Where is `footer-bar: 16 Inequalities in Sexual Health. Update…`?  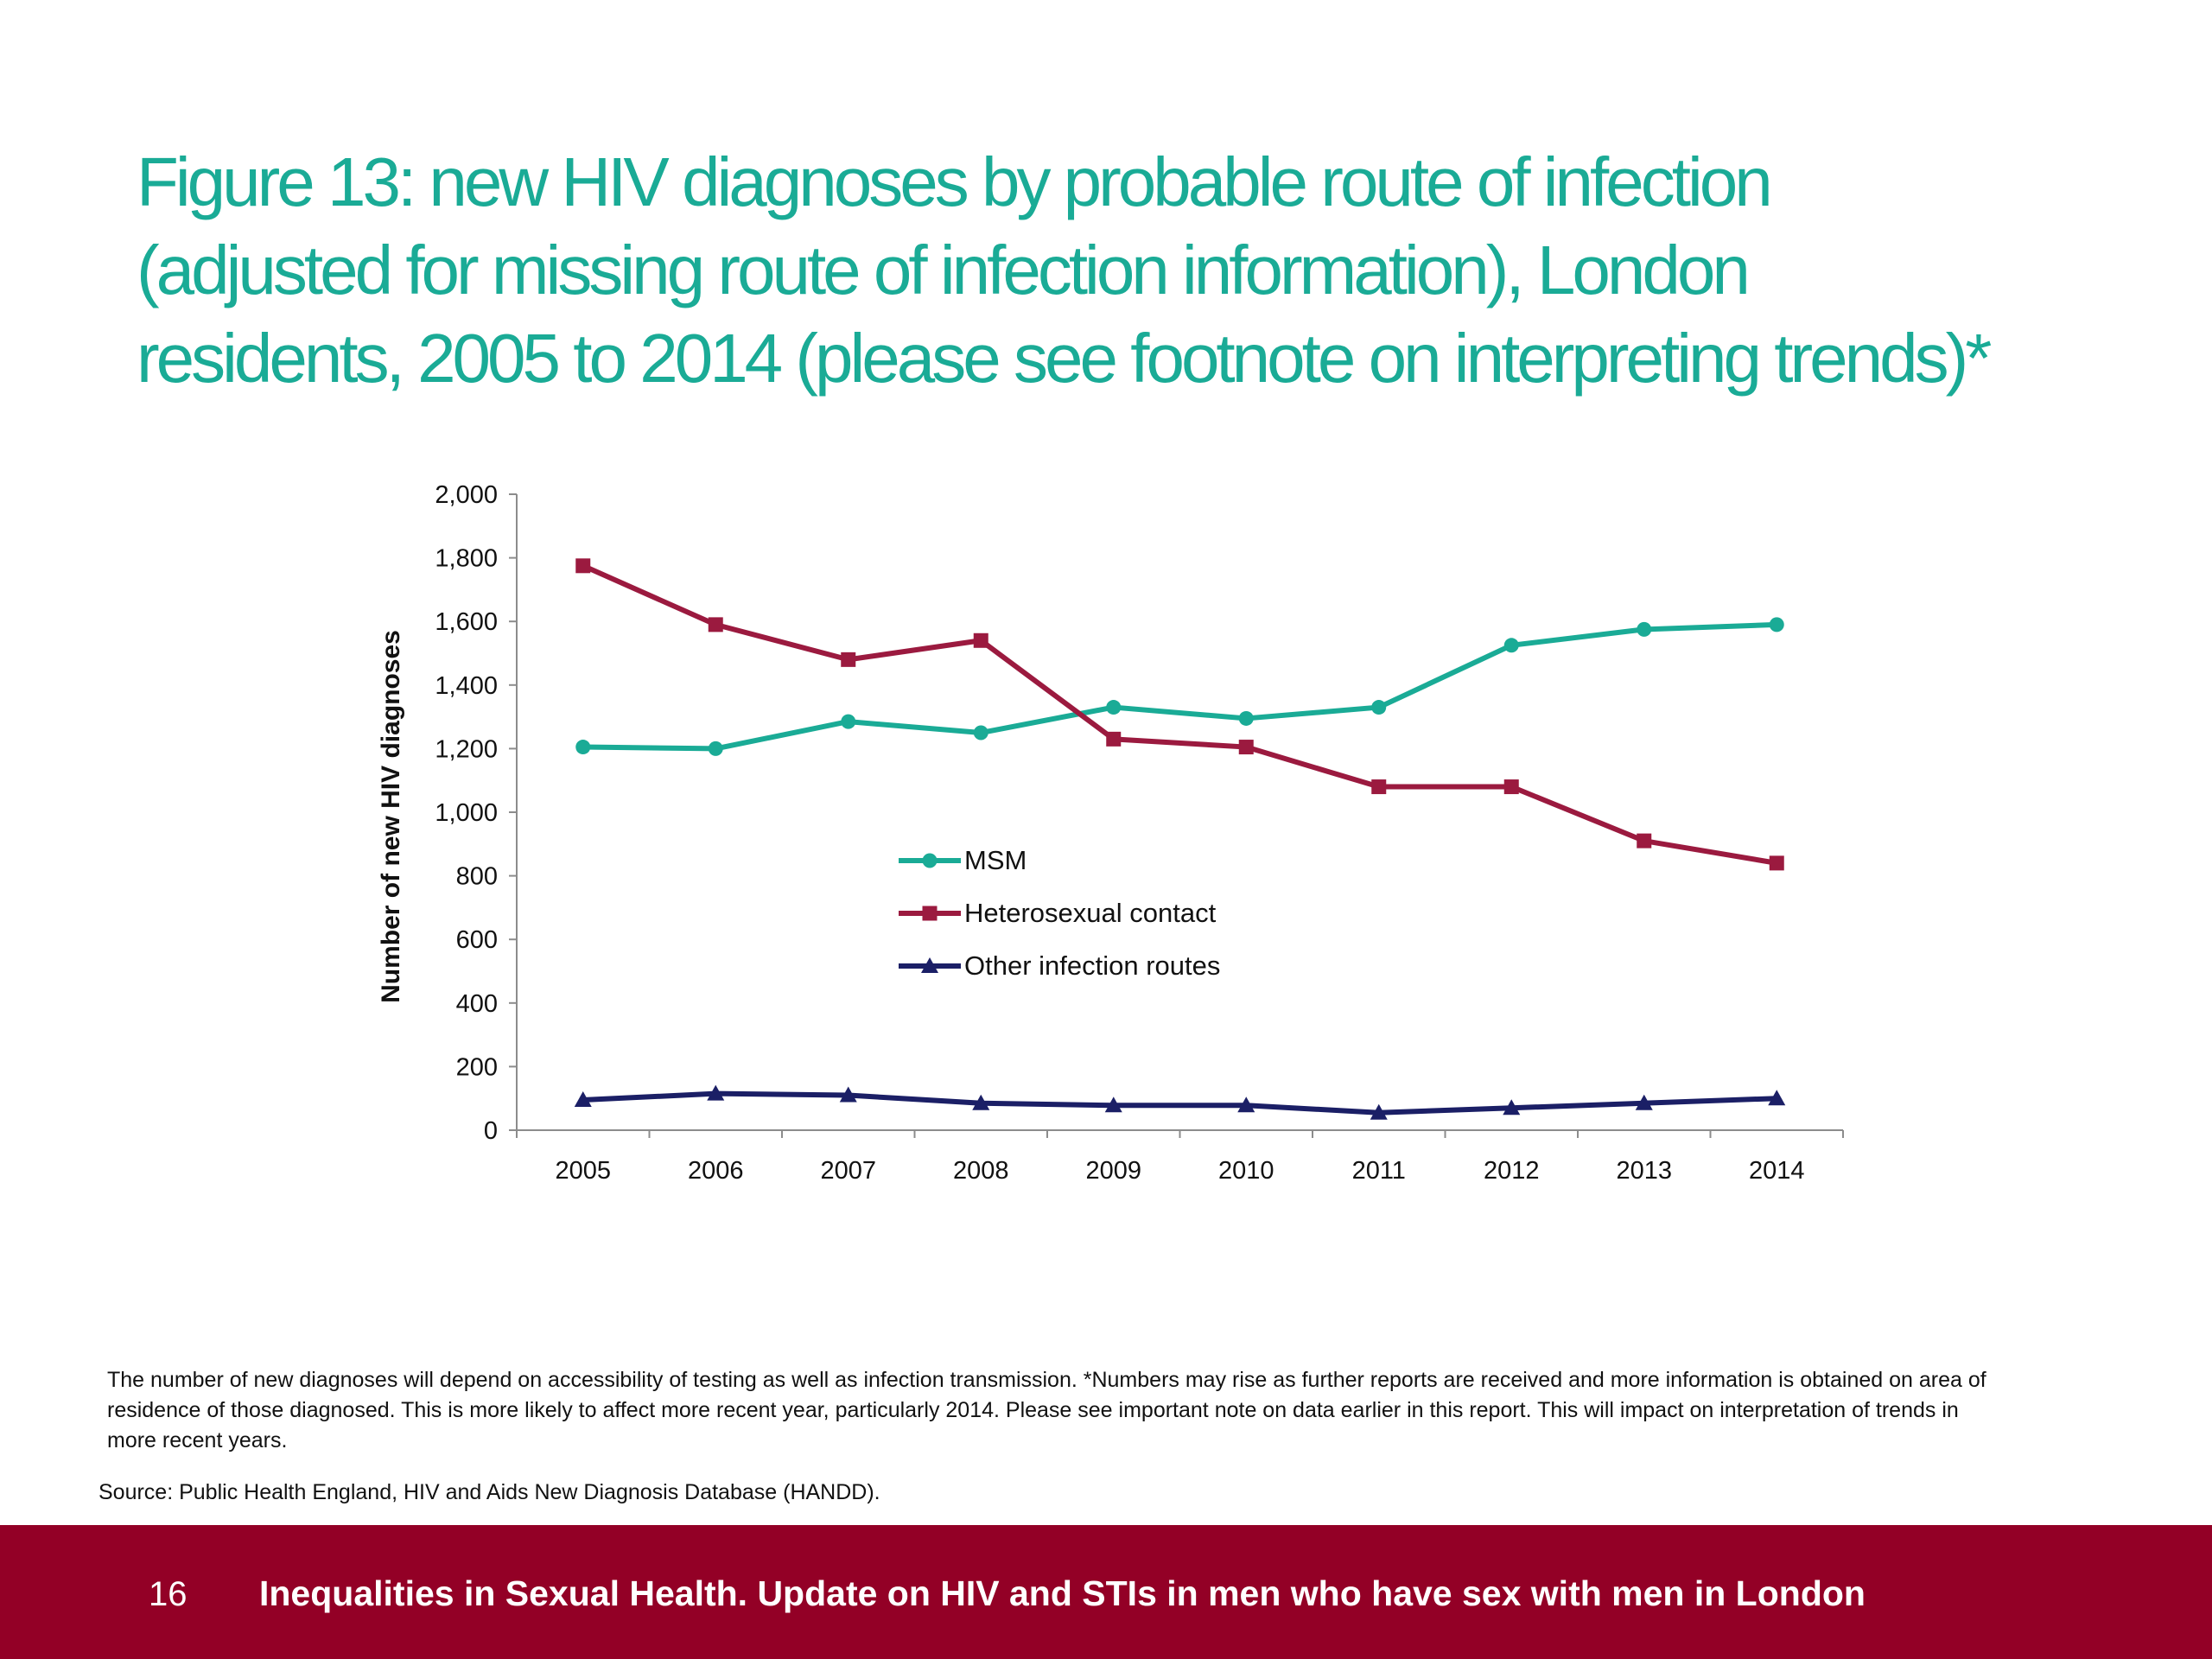
footer-bar: 16 Inequalities in Sexual Health. Update… is located at coordinates (1106, 1592).